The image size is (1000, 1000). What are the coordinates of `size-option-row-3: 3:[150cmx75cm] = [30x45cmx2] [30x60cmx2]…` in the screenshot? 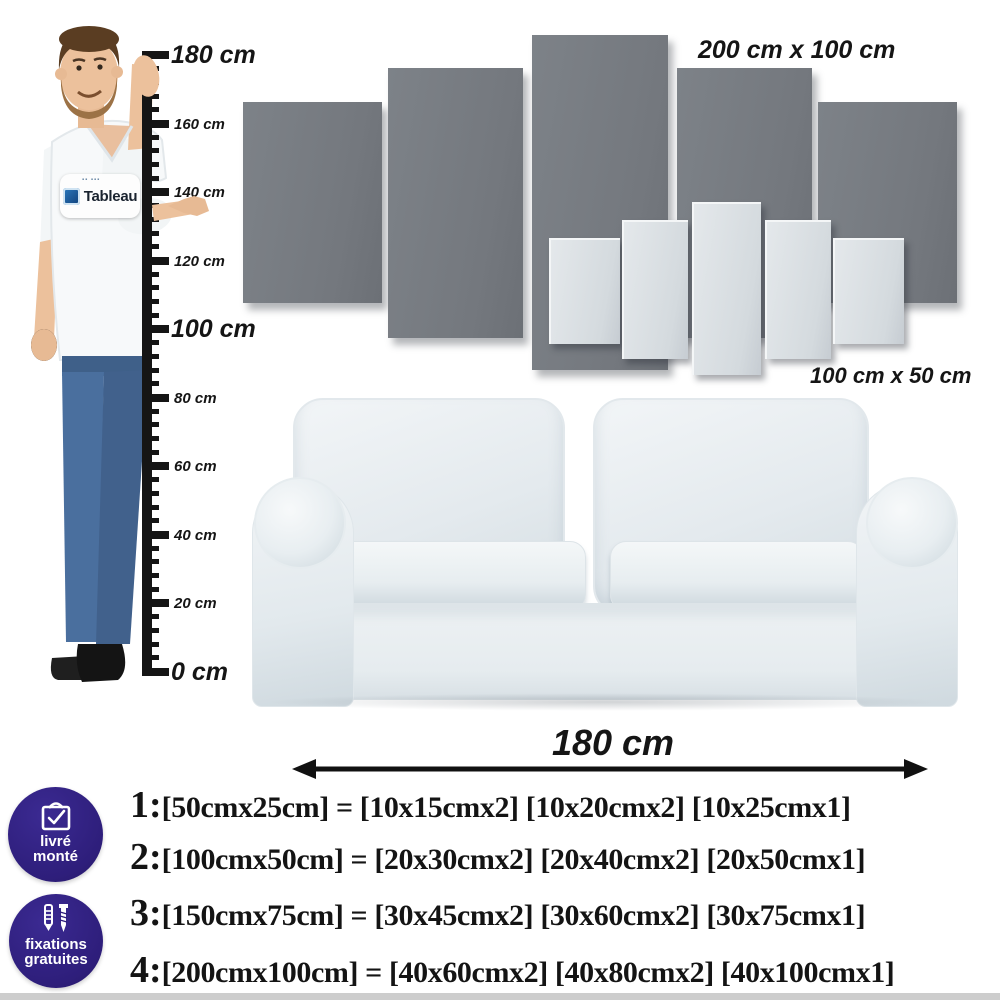 It's located at (498, 913).